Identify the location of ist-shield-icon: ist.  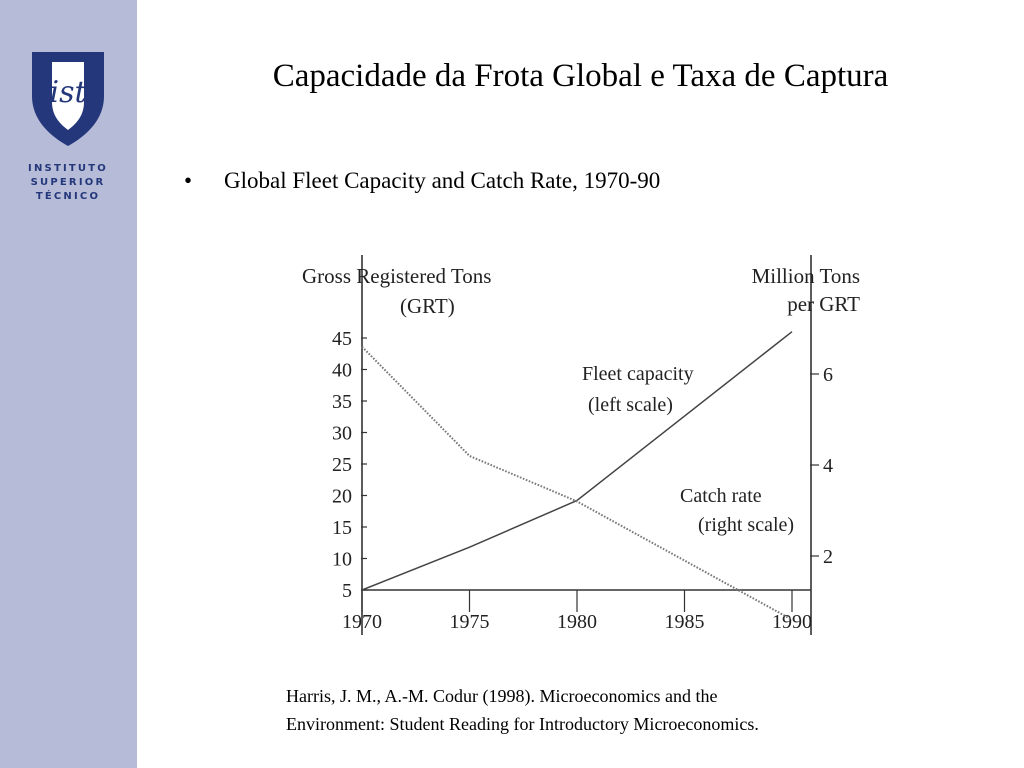
(68, 99).